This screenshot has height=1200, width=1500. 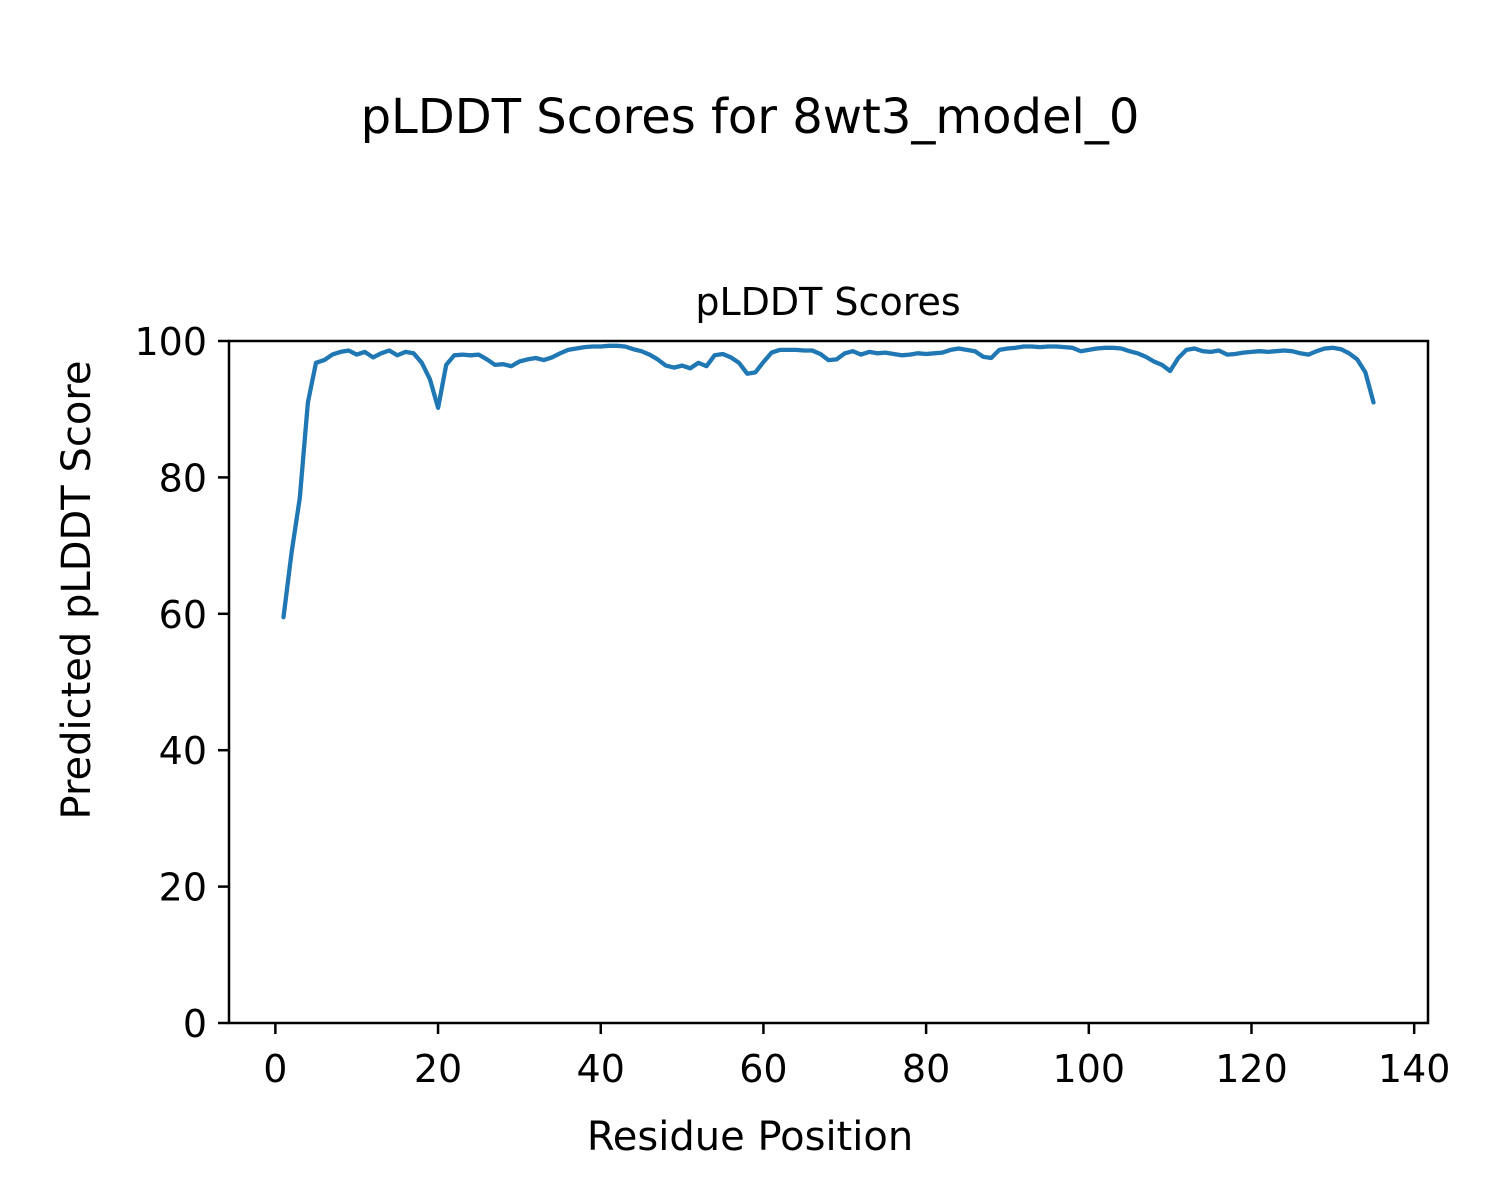 What do you see at coordinates (77, 590) in the screenshot?
I see `y-axis-label: Predicted pLDDT Score` at bounding box center [77, 590].